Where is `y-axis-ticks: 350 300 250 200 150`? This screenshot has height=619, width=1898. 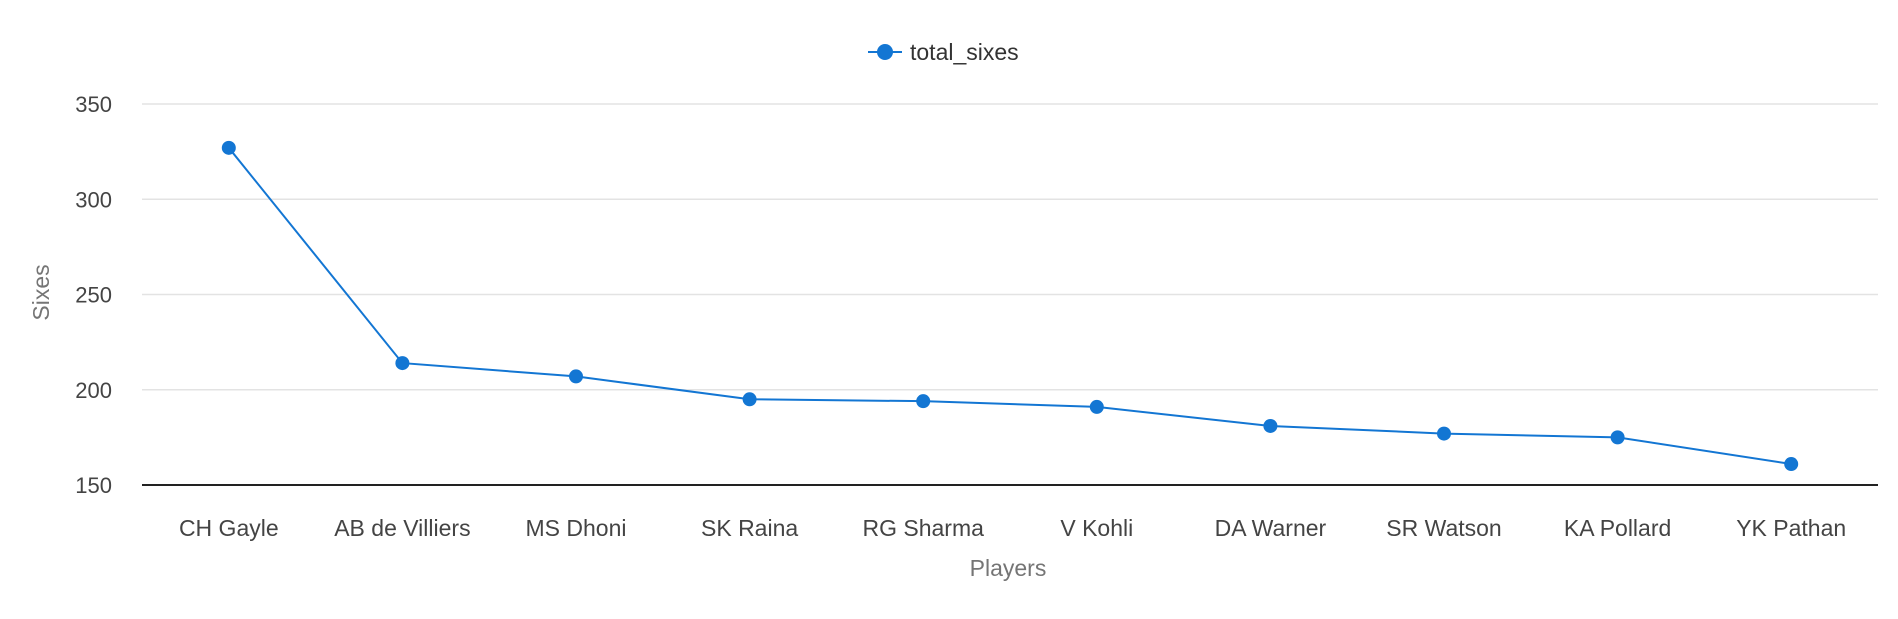 y-axis-ticks: 350 300 250 200 150 is located at coordinates (93, 295).